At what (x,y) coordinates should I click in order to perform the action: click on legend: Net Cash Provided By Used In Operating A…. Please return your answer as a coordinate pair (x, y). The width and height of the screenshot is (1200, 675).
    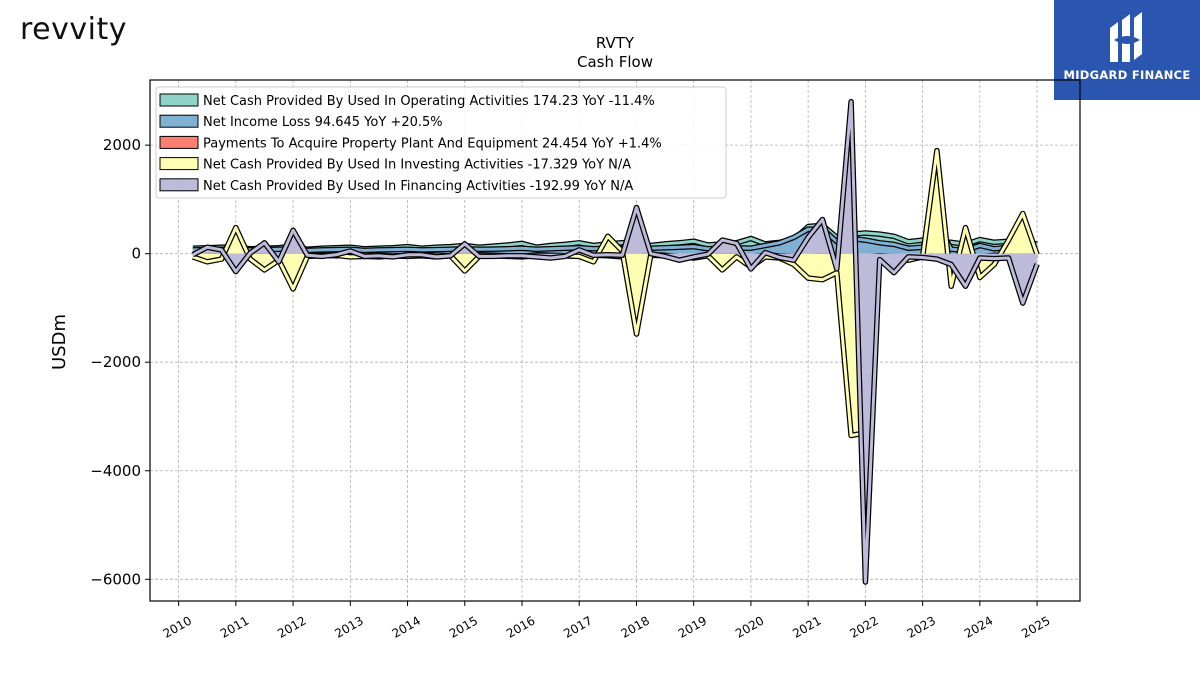
    Looking at the image, I should click on (441, 142).